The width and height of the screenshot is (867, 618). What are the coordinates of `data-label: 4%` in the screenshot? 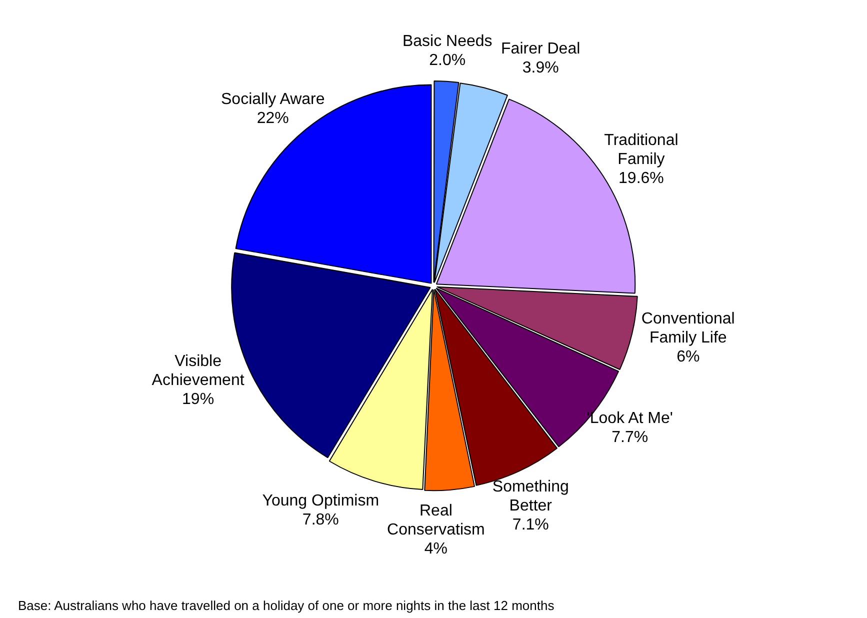 It's located at (436, 549).